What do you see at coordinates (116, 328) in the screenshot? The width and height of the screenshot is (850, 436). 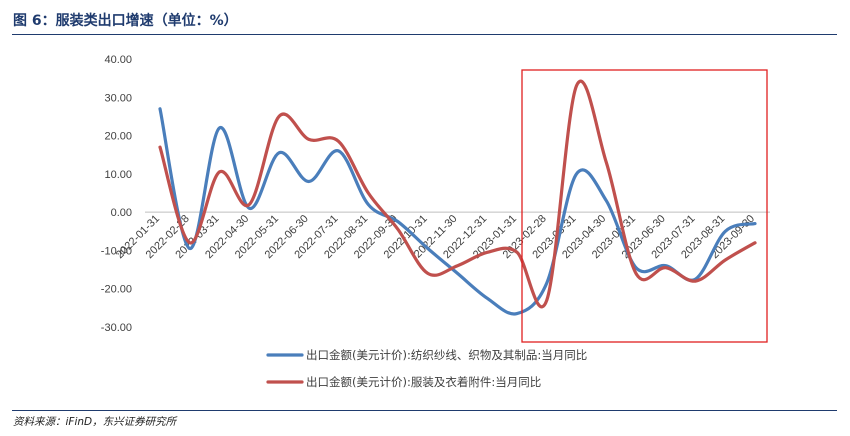 I see `y-tick-label: -30.00` at bounding box center [116, 328].